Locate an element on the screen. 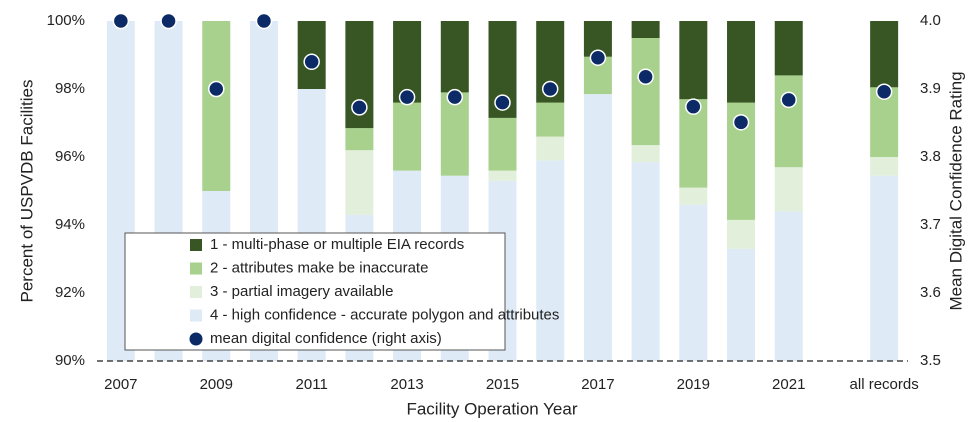  legend-marker is located at coordinates (196, 339).